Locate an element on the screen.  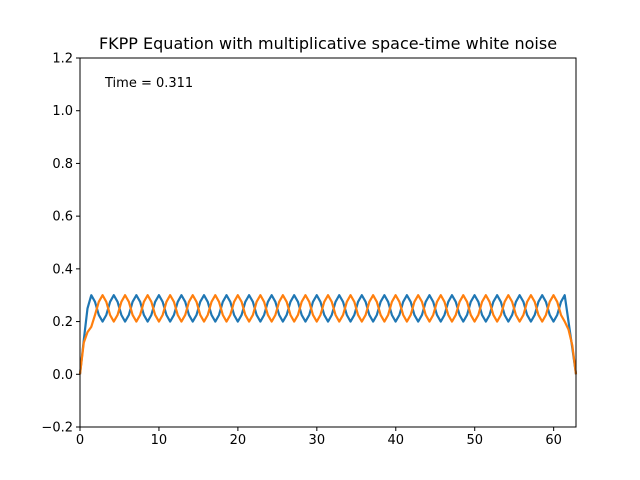
x-tick-label: 50 is located at coordinates (474, 440).